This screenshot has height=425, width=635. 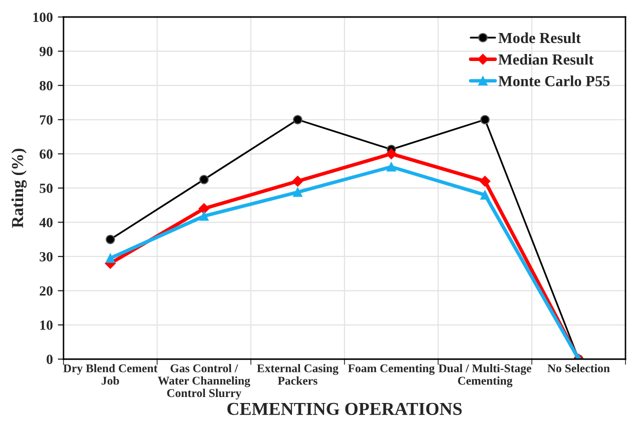 What do you see at coordinates (19, 188) in the screenshot?
I see `y-axis-title: Rating (%)` at bounding box center [19, 188].